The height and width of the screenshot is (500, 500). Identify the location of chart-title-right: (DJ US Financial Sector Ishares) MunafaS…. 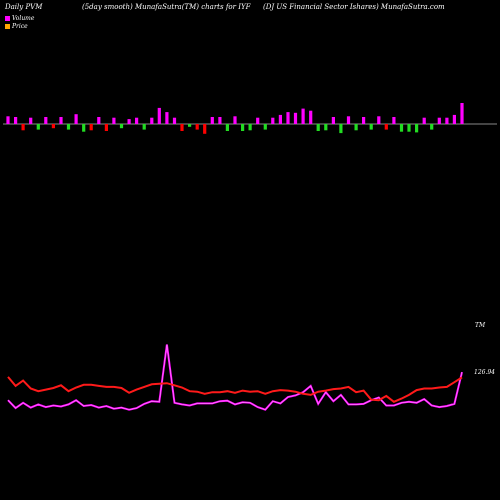
(354, 7).